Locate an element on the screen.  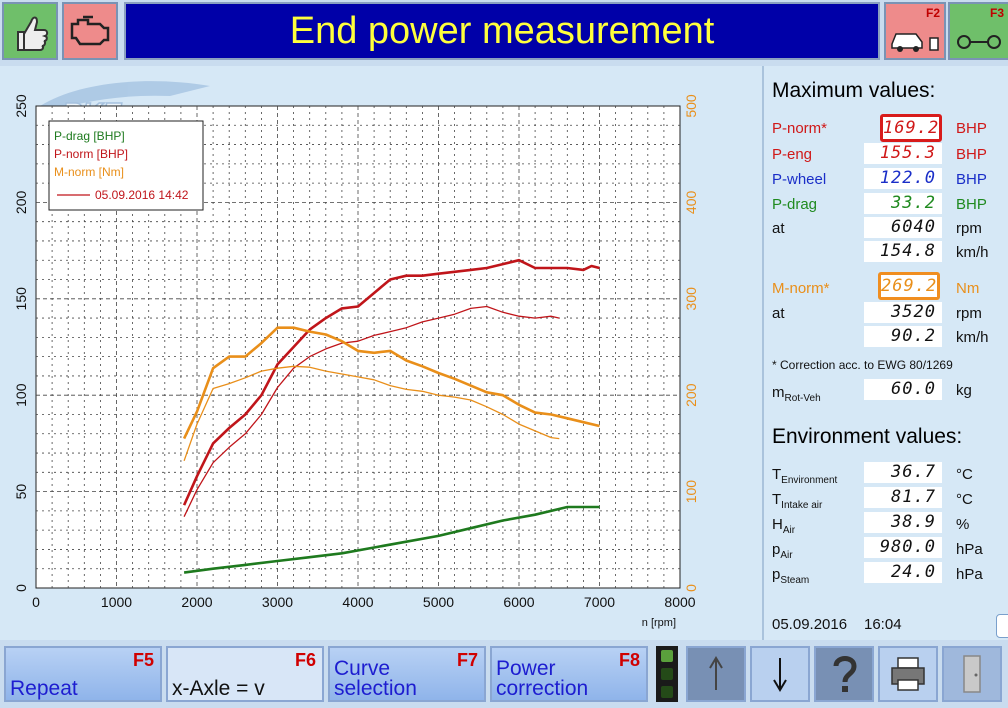
y-left-tick-label: 0 is located at coordinates (21, 588).